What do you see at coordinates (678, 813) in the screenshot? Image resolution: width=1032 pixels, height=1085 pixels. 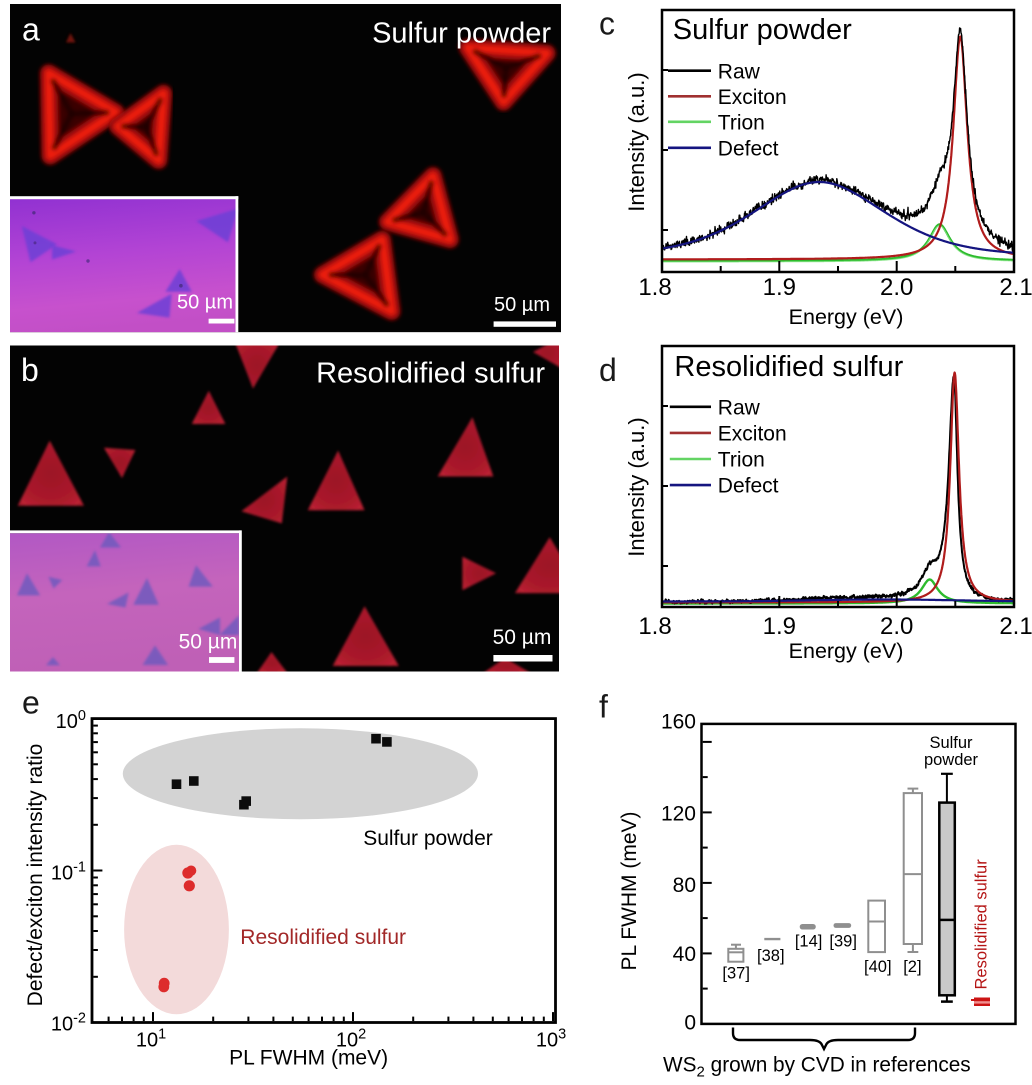 I see `svg-text: 120` at bounding box center [678, 813].